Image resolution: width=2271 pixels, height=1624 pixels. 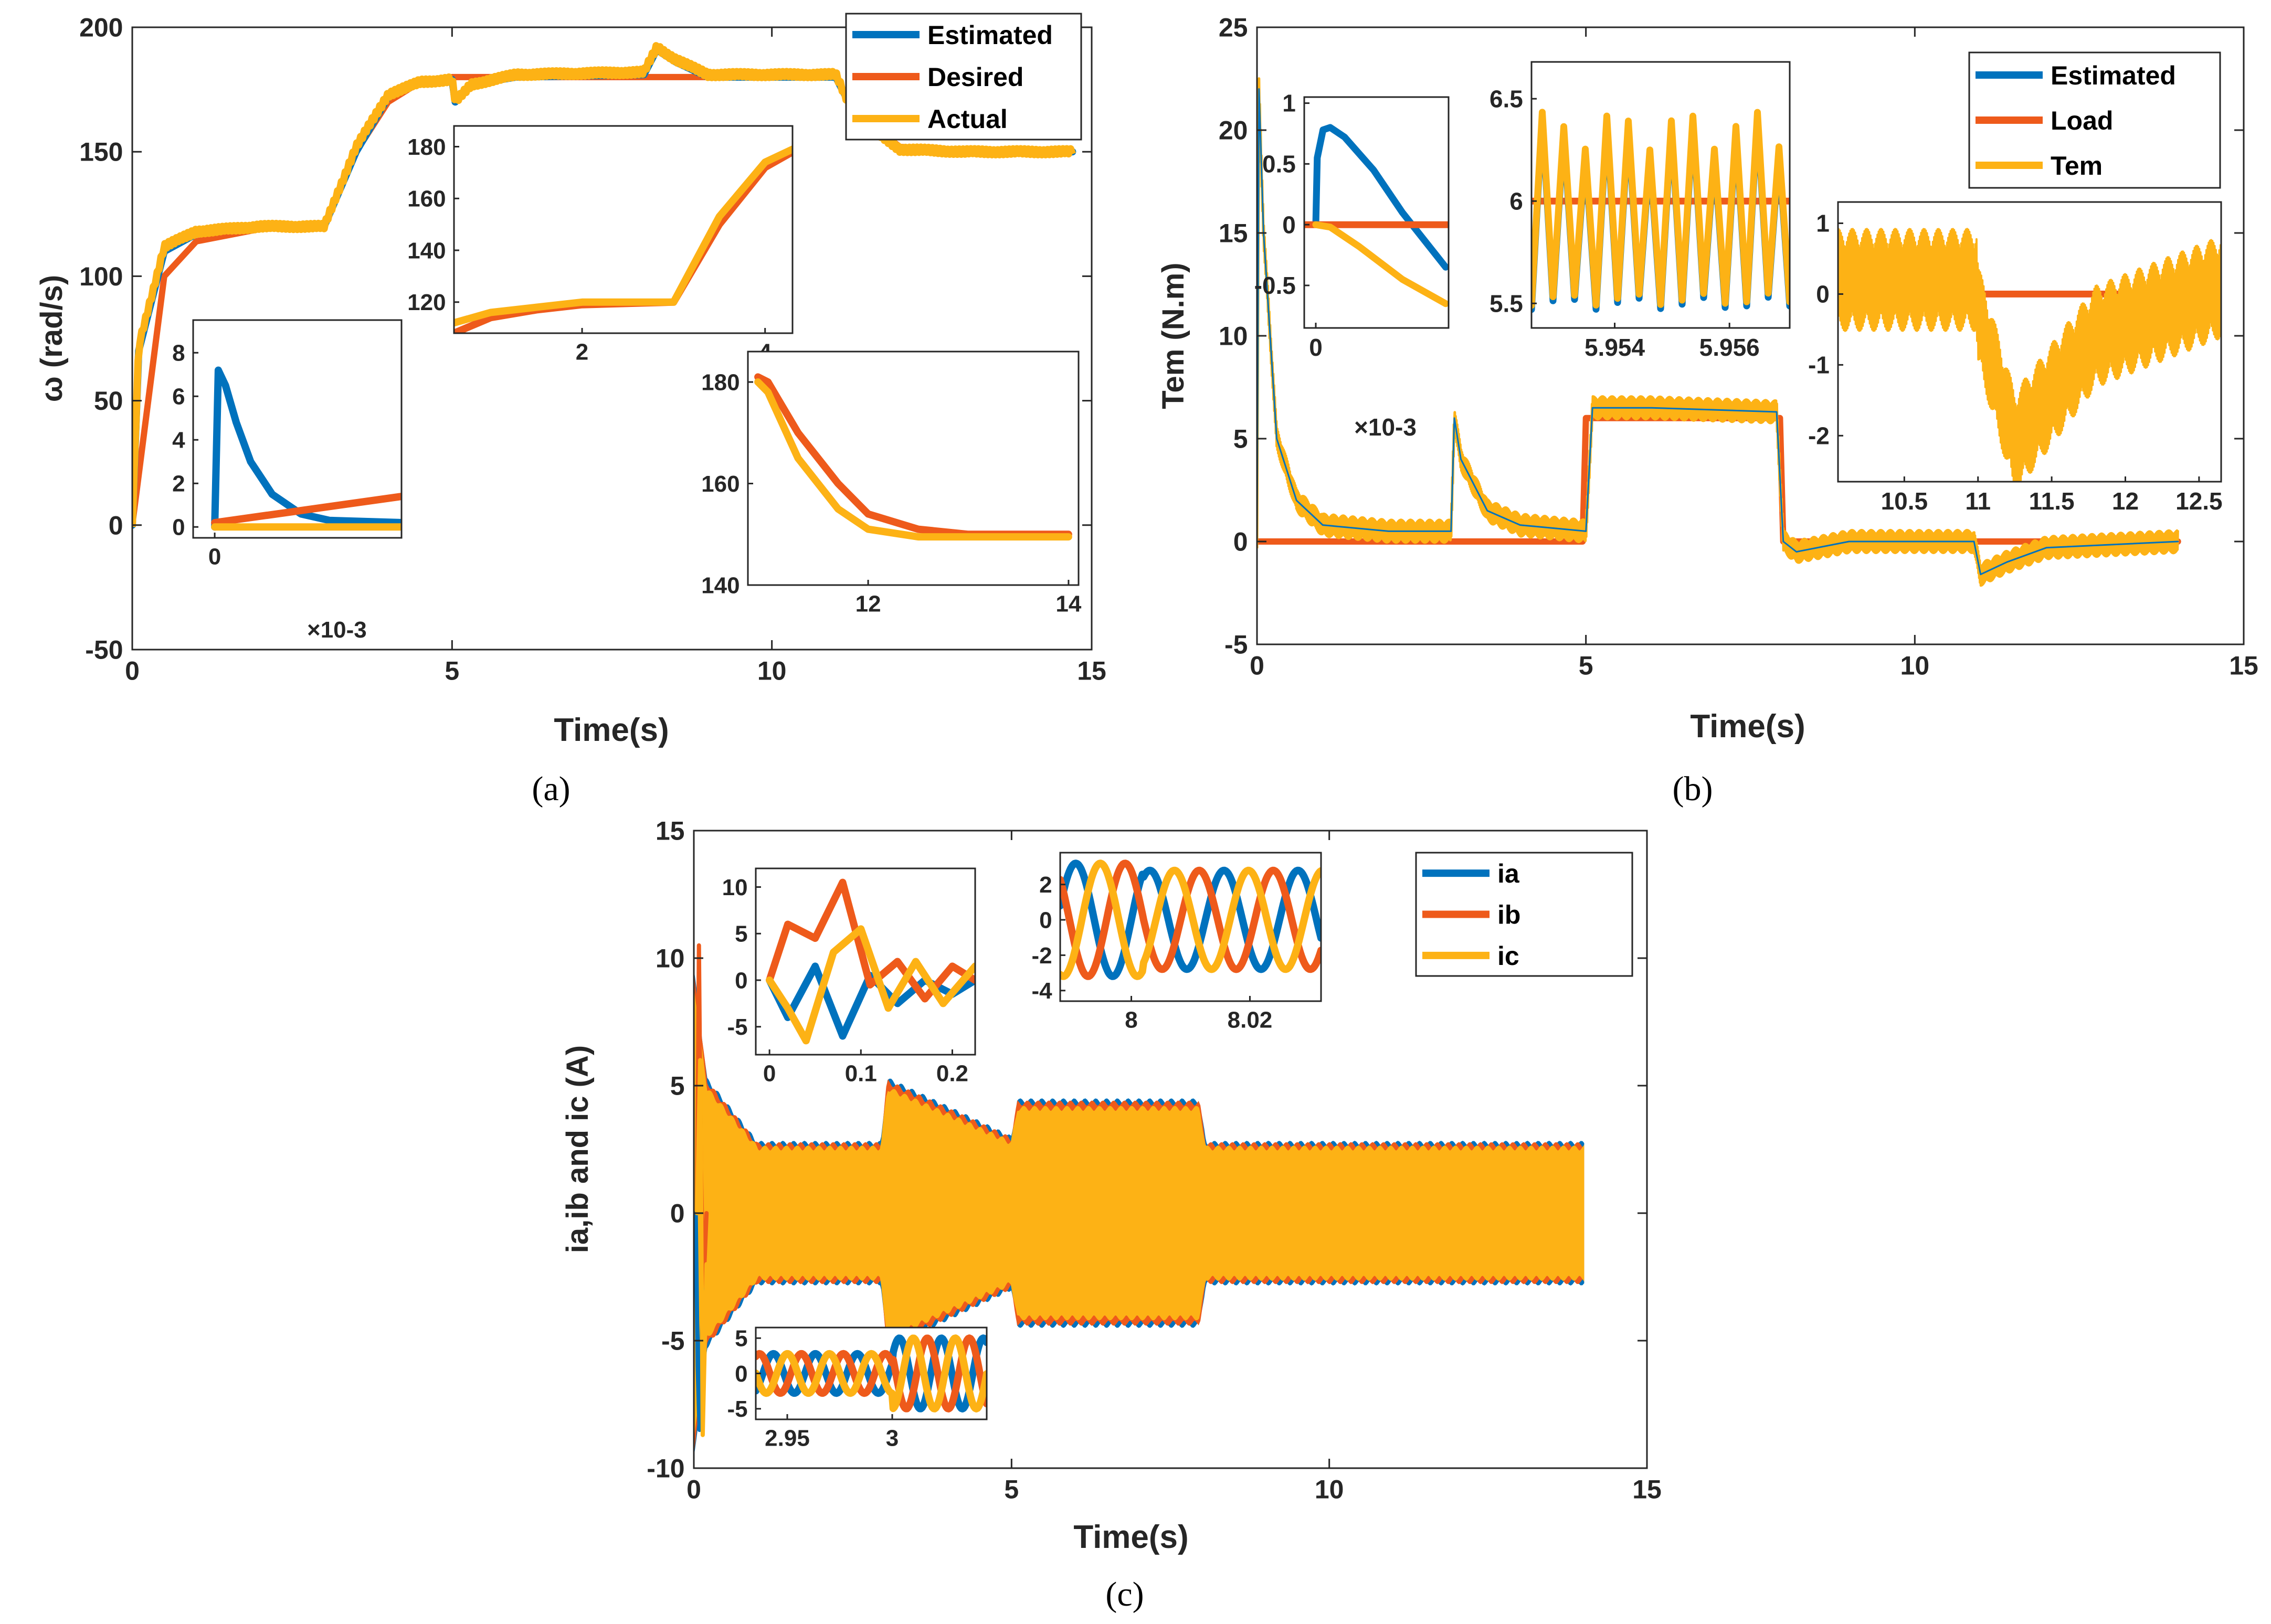 What do you see at coordinates (1233, 28) in the screenshot?
I see `y-tick-label: 25` at bounding box center [1233, 28].